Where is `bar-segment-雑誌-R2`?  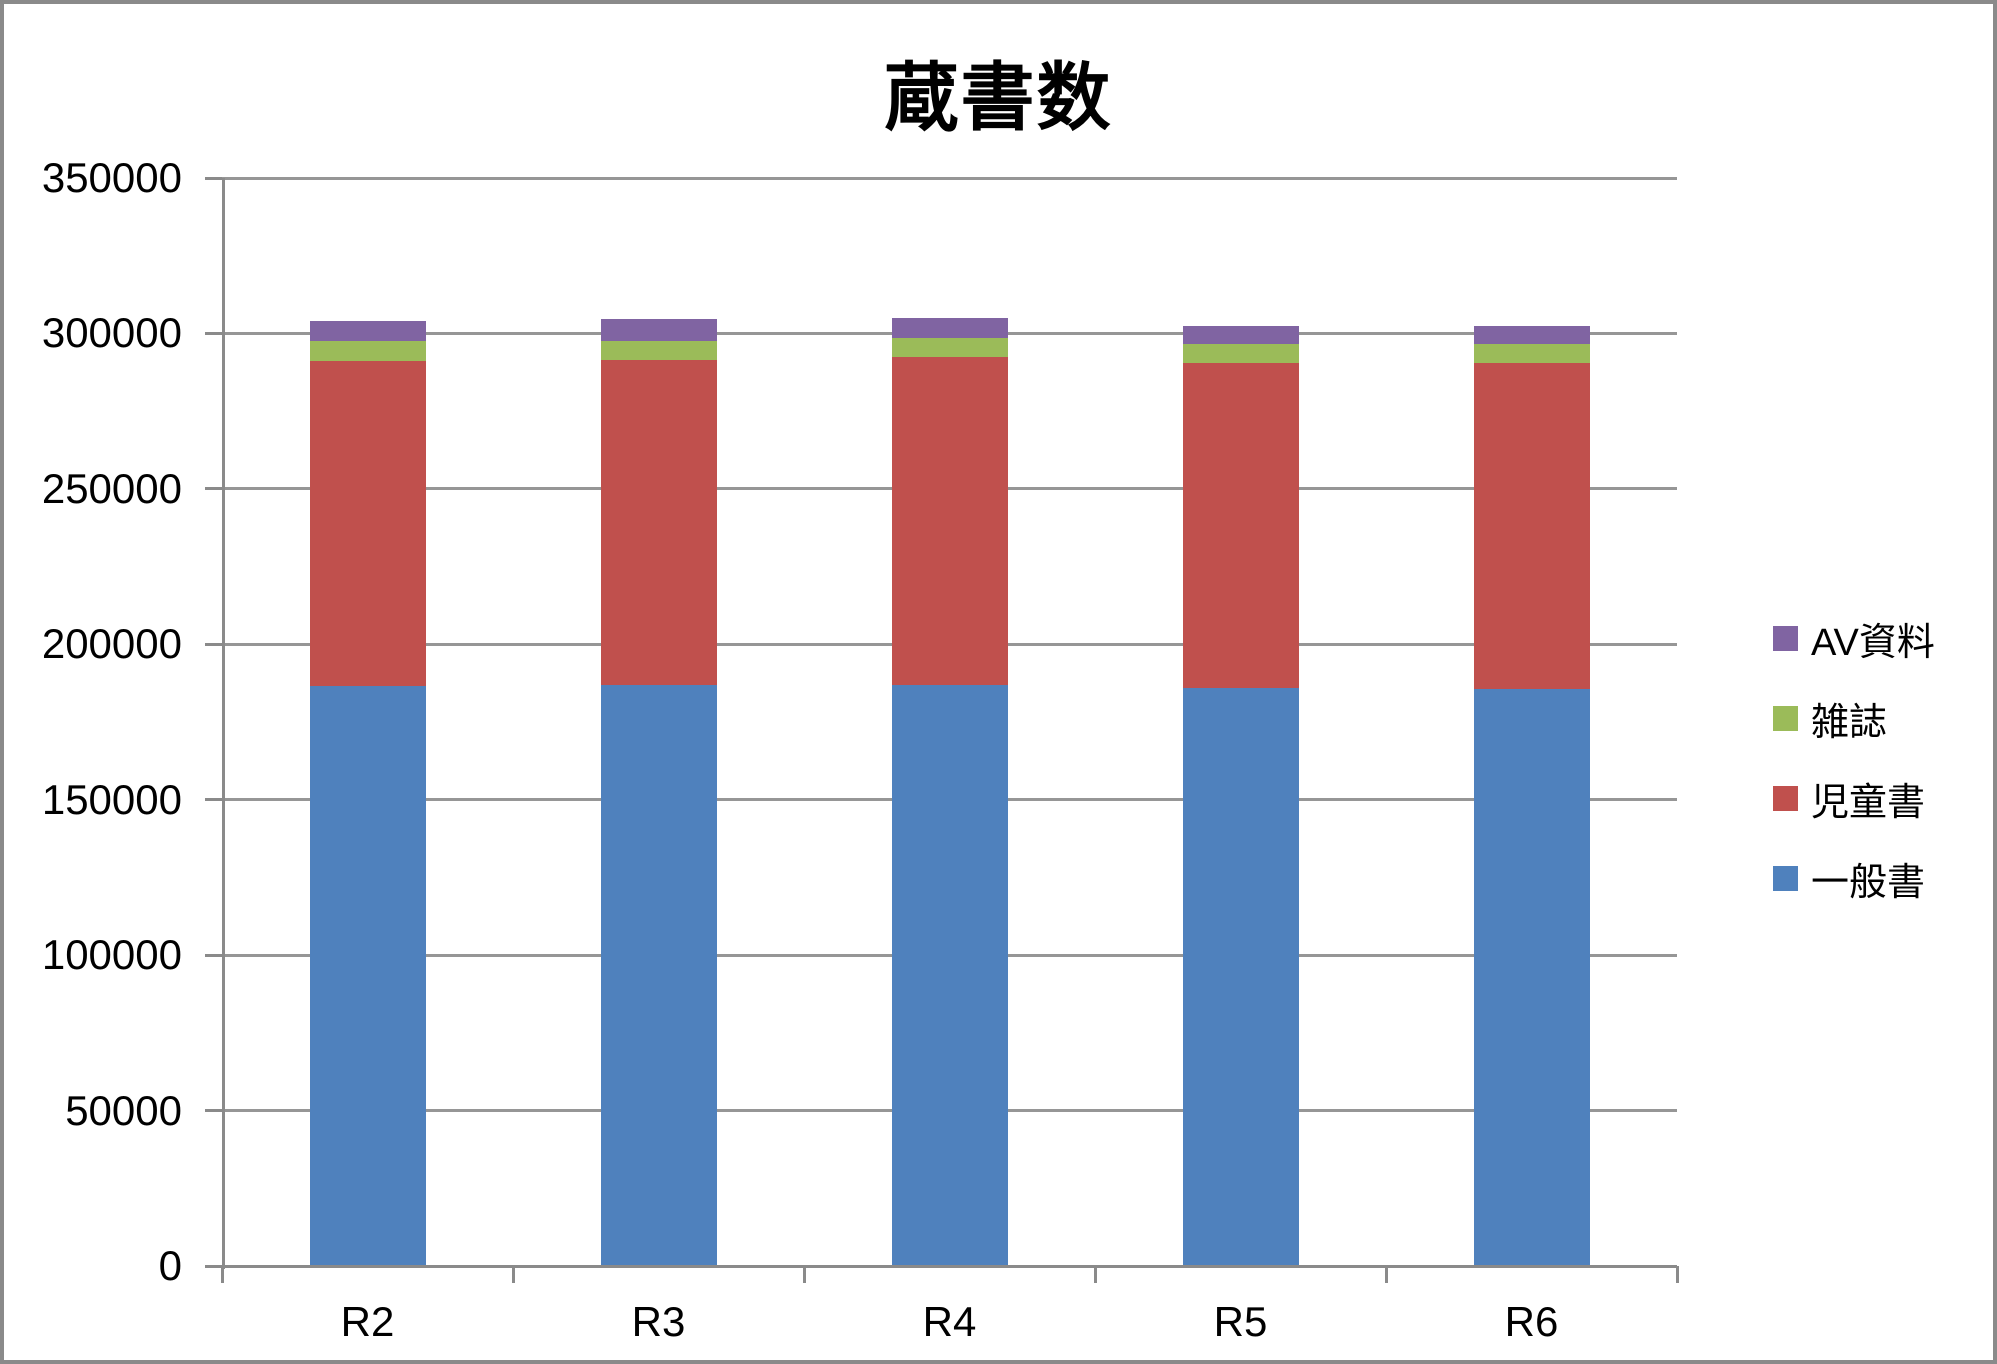 bar-segment-雑誌-R2 is located at coordinates (367, 351).